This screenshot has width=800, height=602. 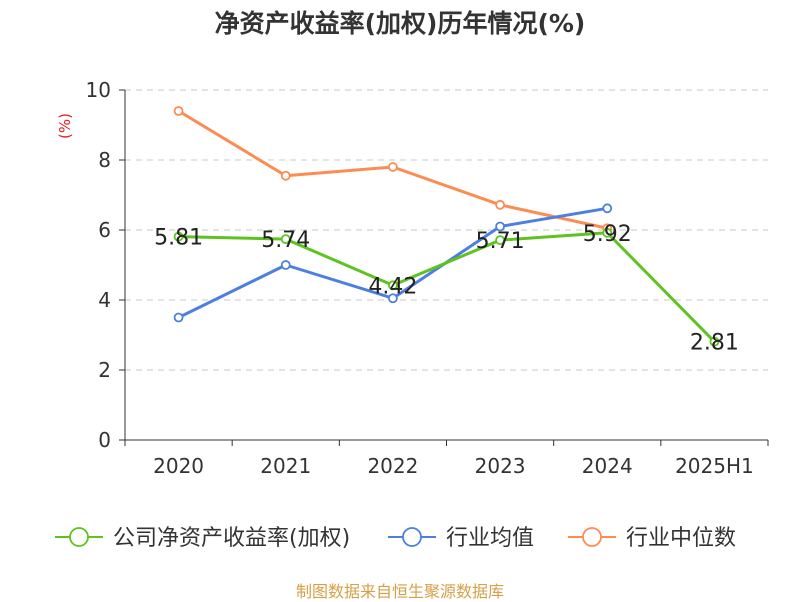 I want to click on data-label: 4.42, so click(x=392, y=286).